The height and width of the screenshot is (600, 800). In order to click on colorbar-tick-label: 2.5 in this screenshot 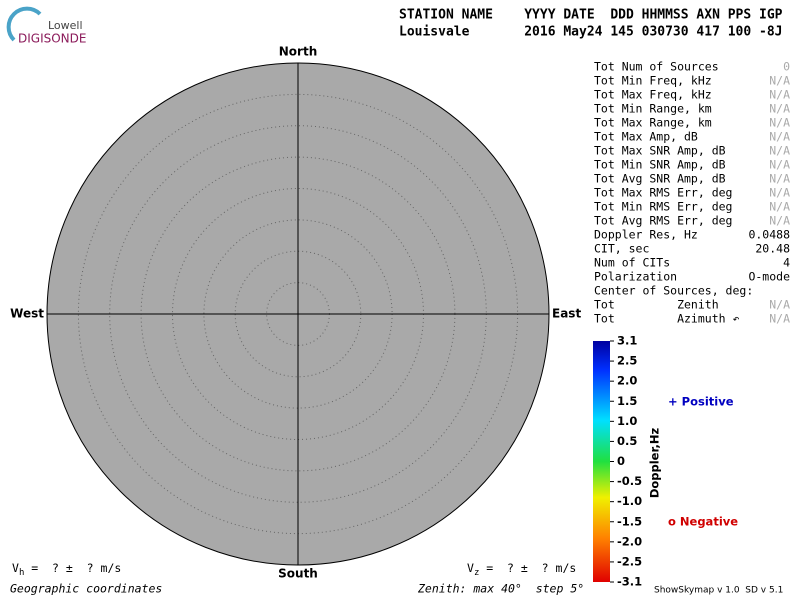, I will do `click(627, 361)`.